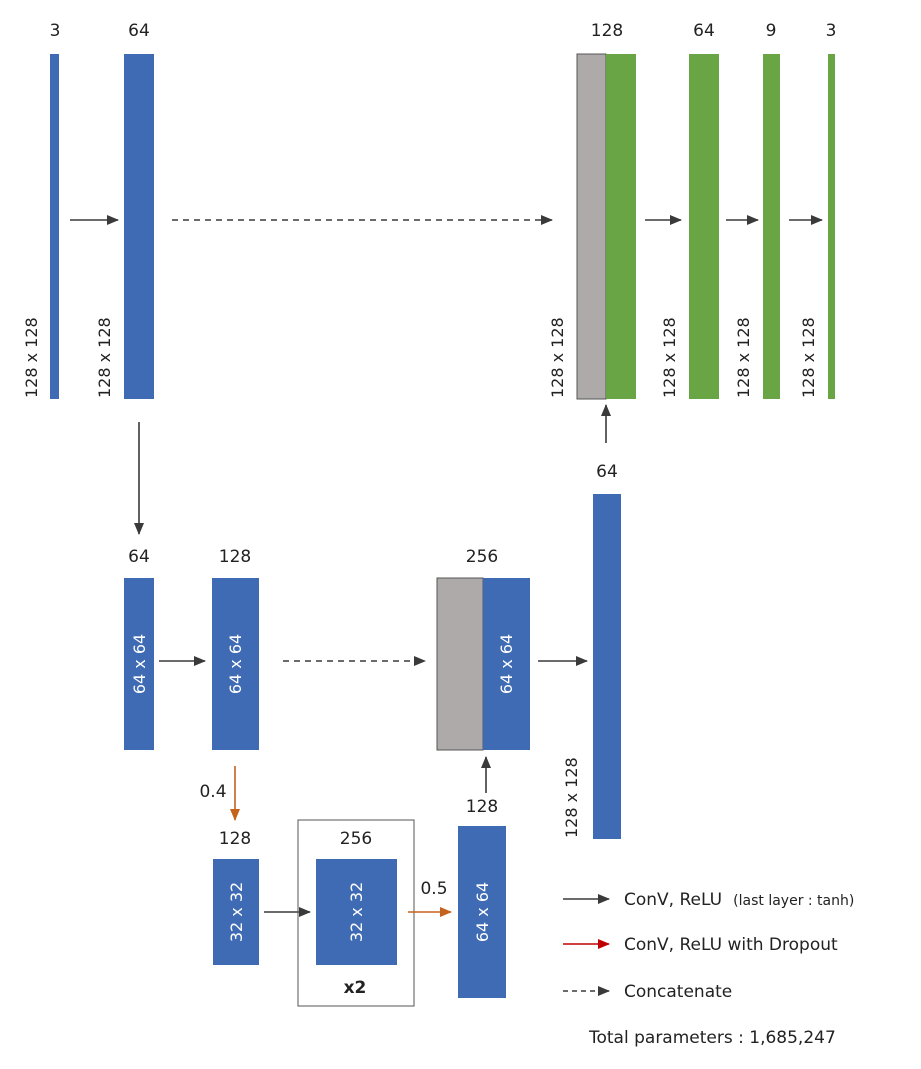 This screenshot has height=1069, width=921. I want to click on legend-concat-label: Concatenate, so click(678, 992).